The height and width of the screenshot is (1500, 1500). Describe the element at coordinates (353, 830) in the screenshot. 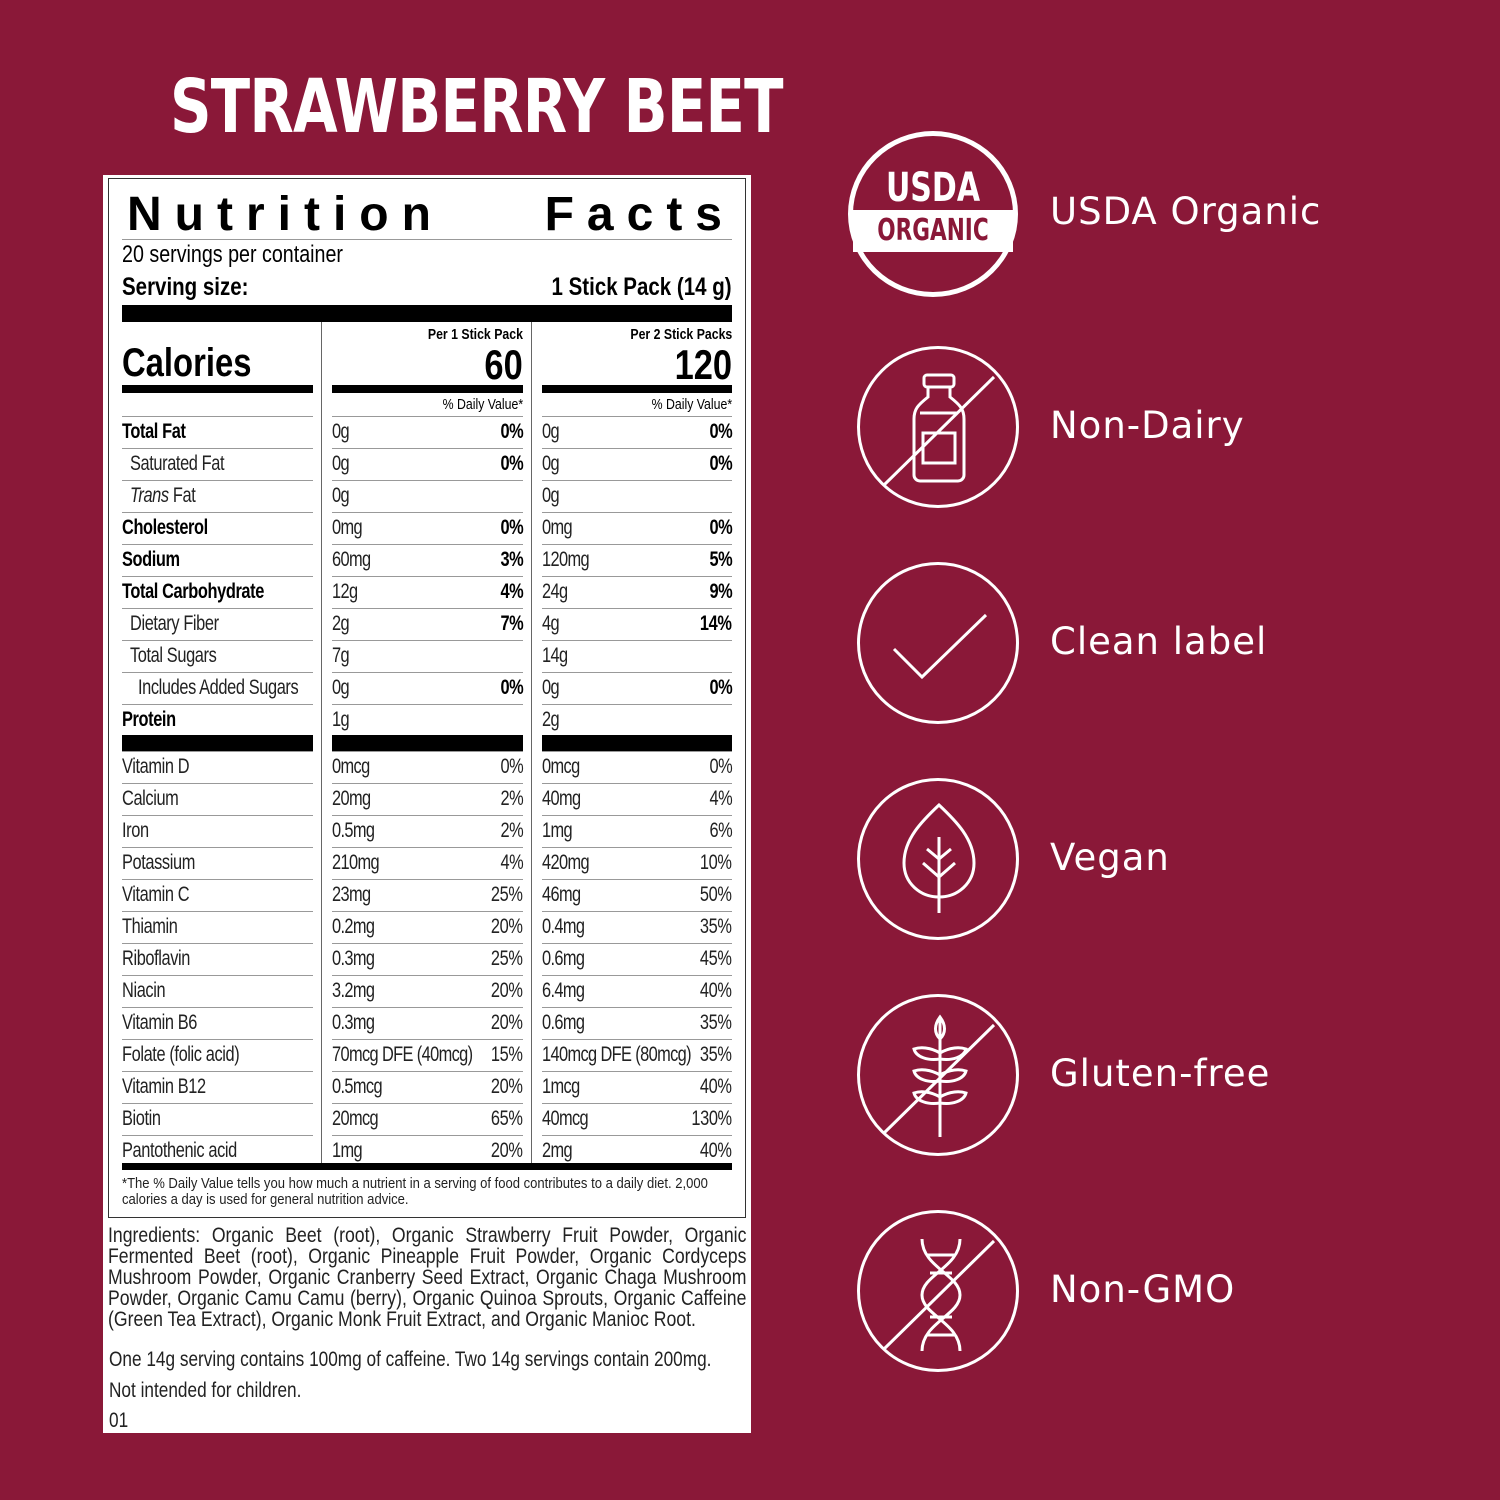

I see `nutrient-amount: 0.5mg` at that location.